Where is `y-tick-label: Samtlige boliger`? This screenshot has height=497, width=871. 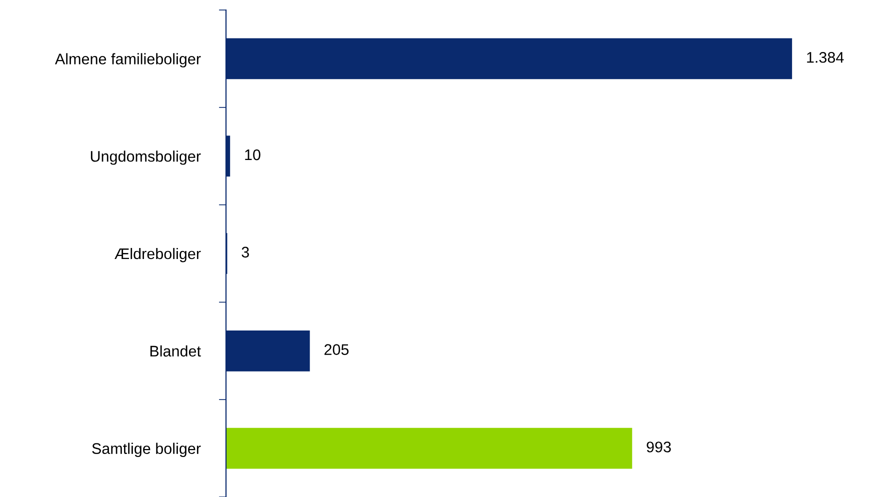
y-tick-label: Samtlige boliger is located at coordinates (146, 450).